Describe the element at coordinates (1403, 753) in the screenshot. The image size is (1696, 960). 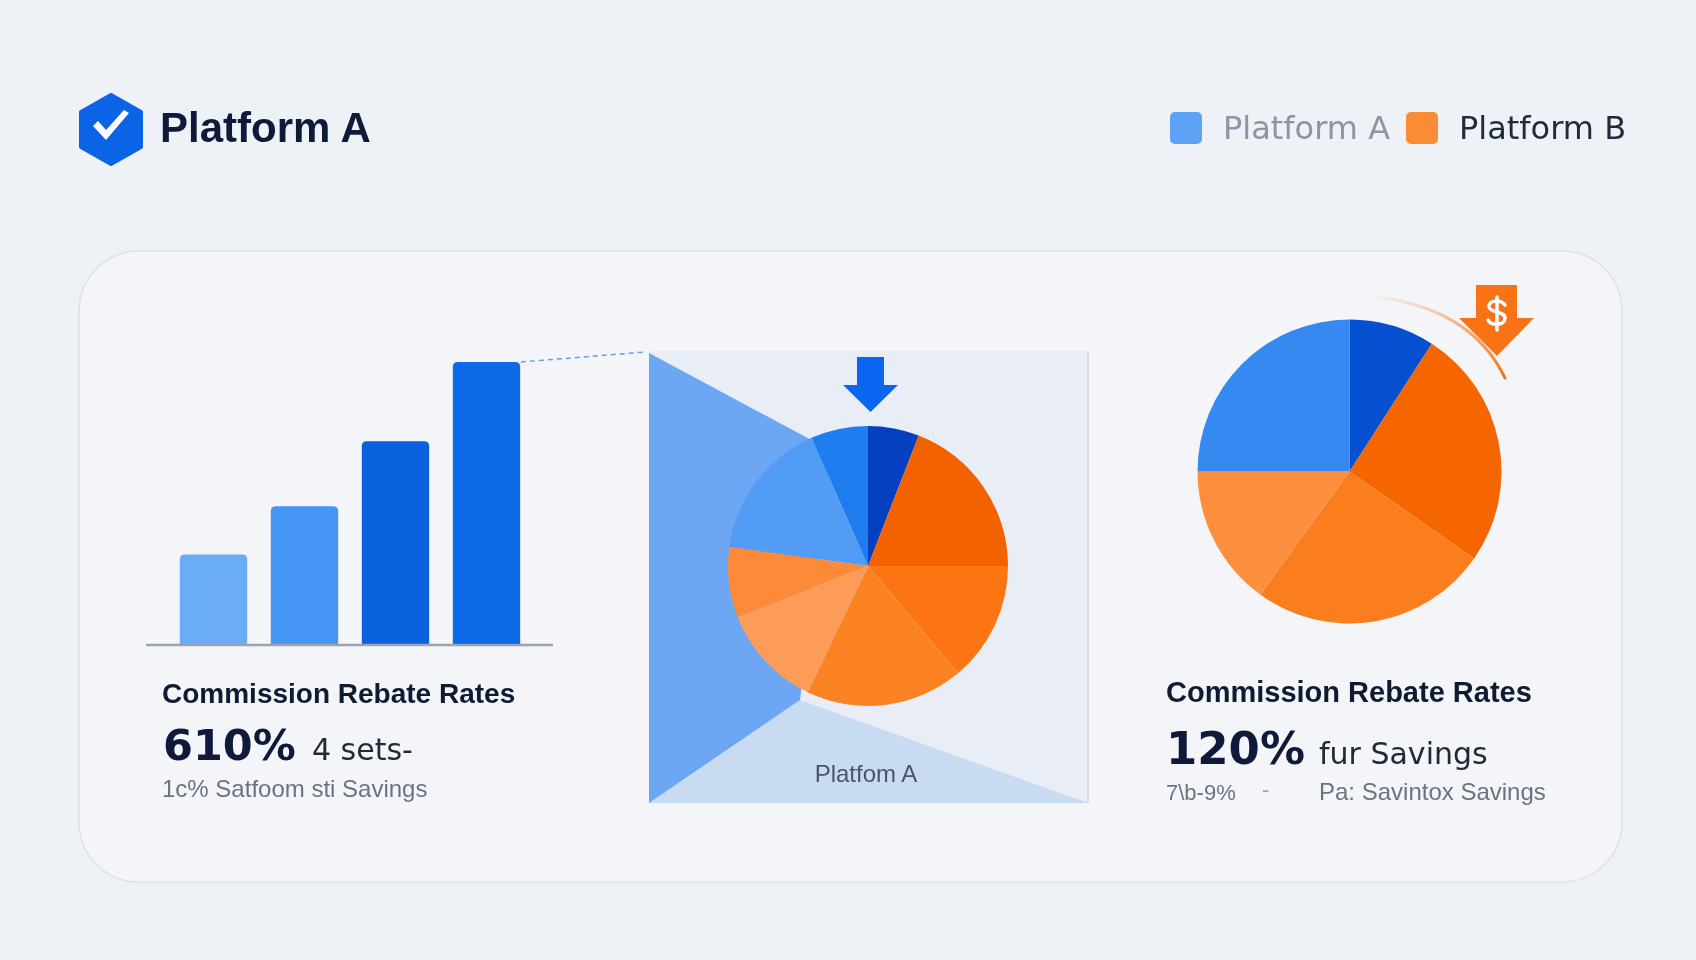
I see `text: fur Savings` at that location.